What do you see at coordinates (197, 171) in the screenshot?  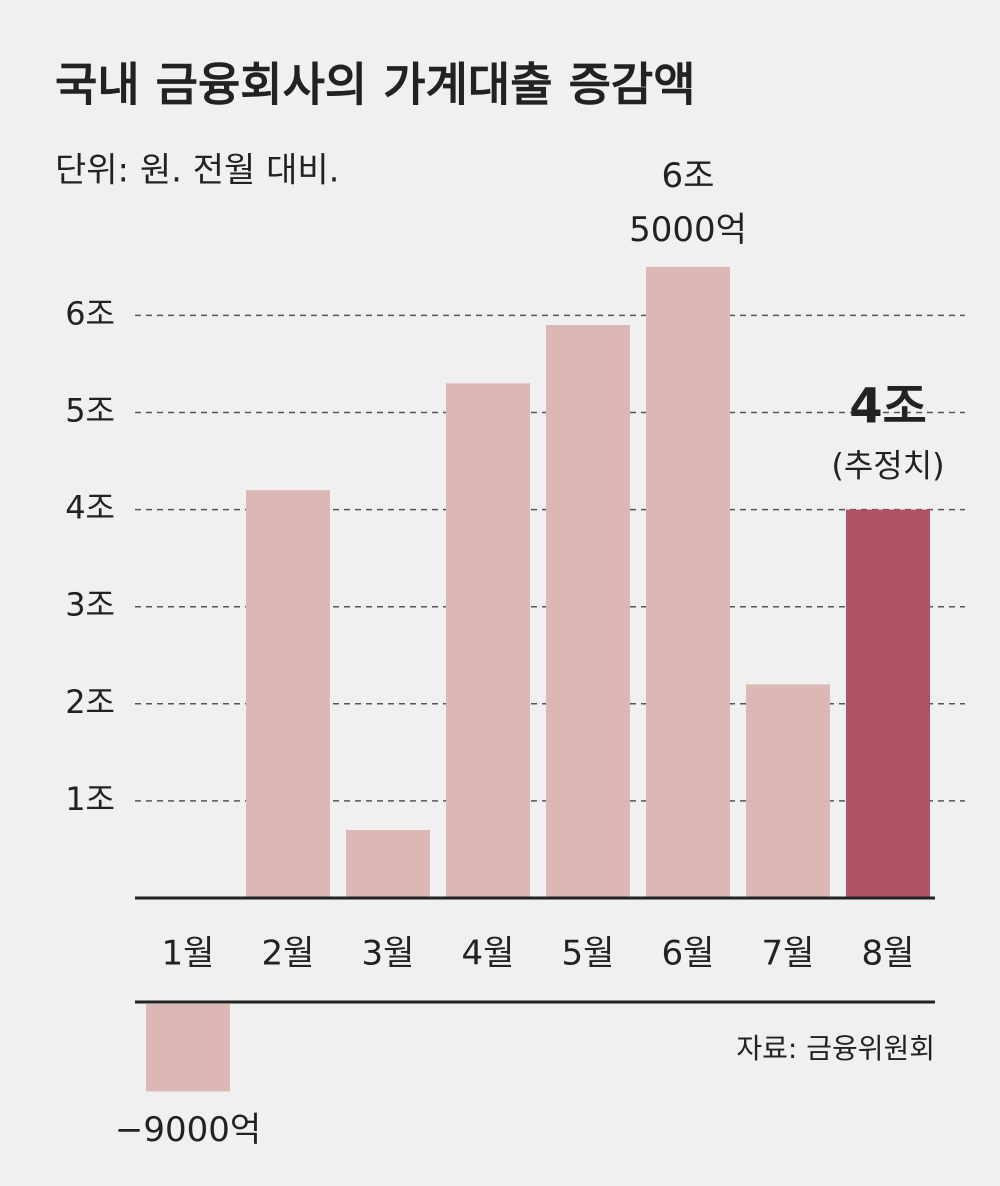 I see `chart-subtitle: 단위: 원. 전월 대비.` at bounding box center [197, 171].